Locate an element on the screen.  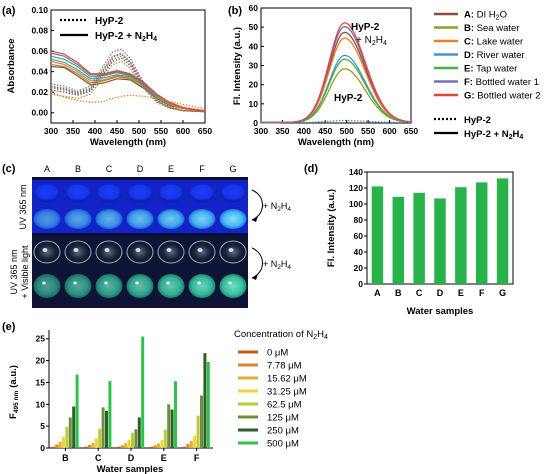
chart-e-ytick-label: 15 is located at coordinates (41, 382).